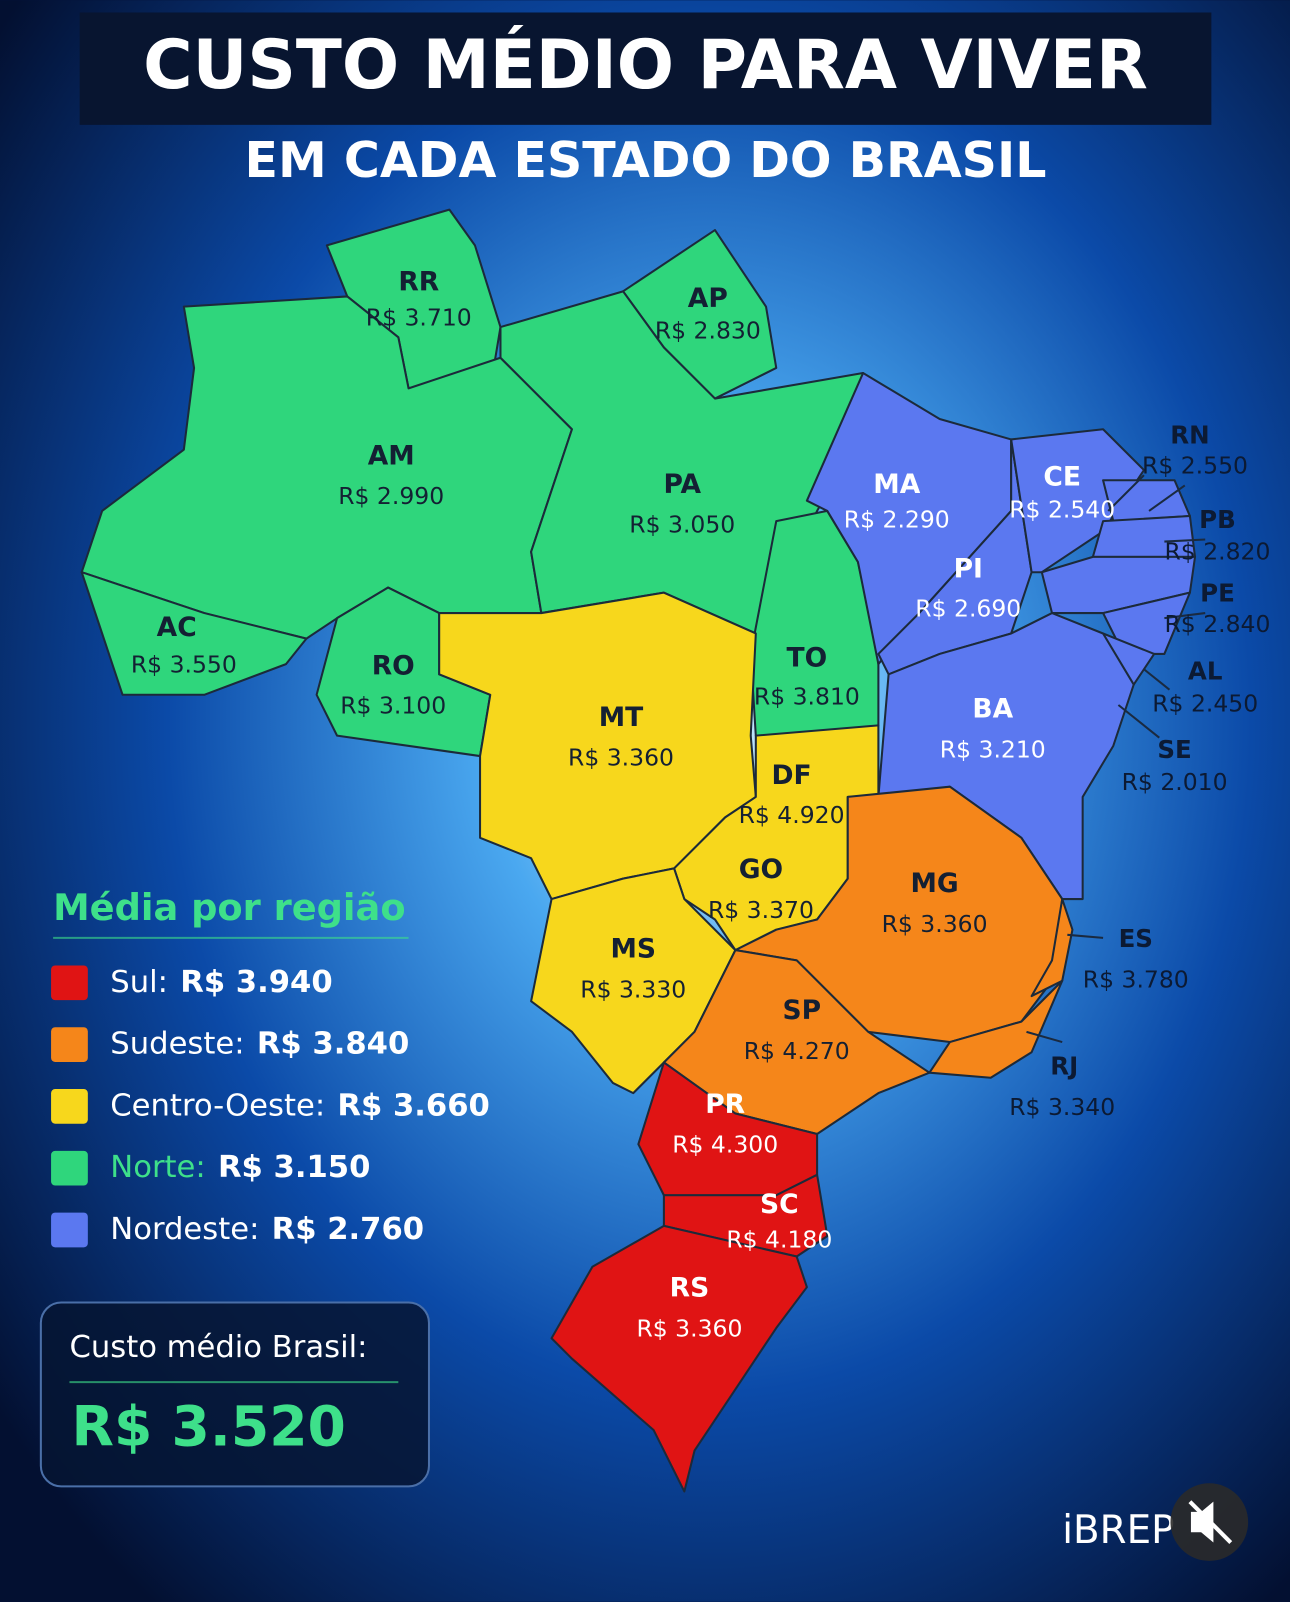 This screenshot has width=1290, height=1602. What do you see at coordinates (992, 709) in the screenshot?
I see `state-code: BA` at bounding box center [992, 709].